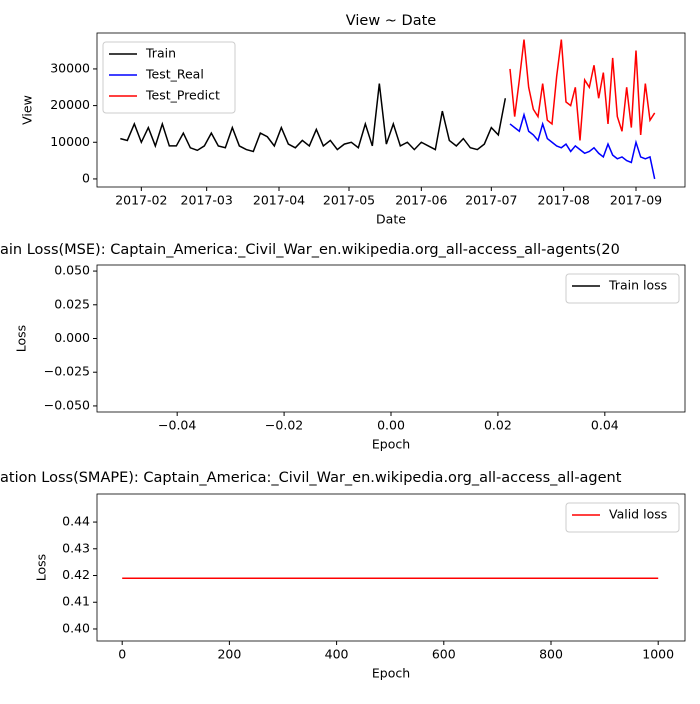  Describe the element at coordinates (349, 200) in the screenshot. I see `x-tick-label: 2017-05` at that location.